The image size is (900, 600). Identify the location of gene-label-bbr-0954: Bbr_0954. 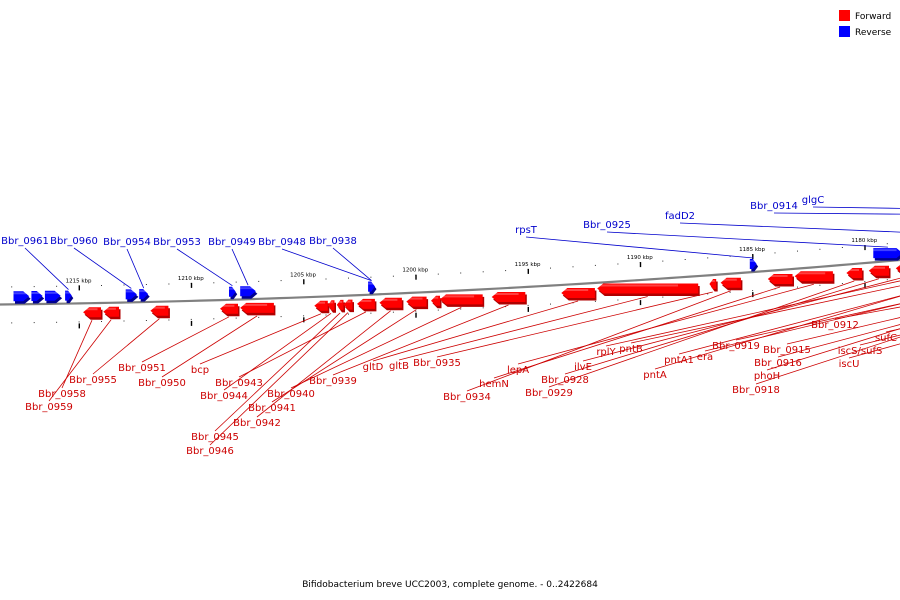
(127, 242).